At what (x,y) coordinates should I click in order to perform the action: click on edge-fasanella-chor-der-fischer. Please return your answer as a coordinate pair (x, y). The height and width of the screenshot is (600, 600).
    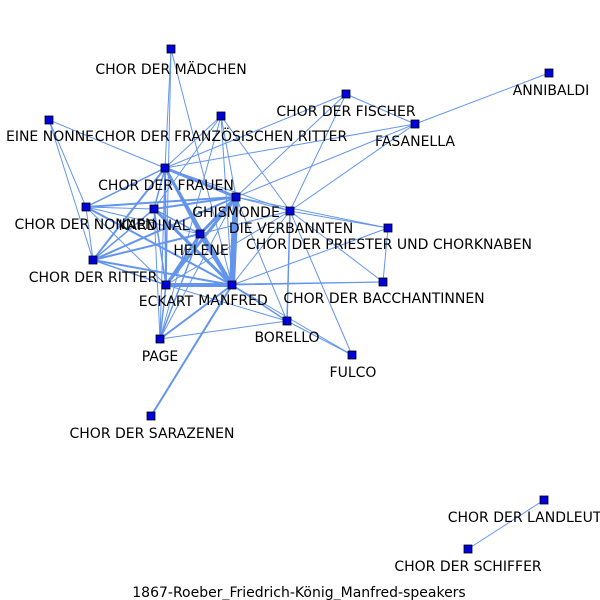
    Looking at the image, I should click on (380, 109).